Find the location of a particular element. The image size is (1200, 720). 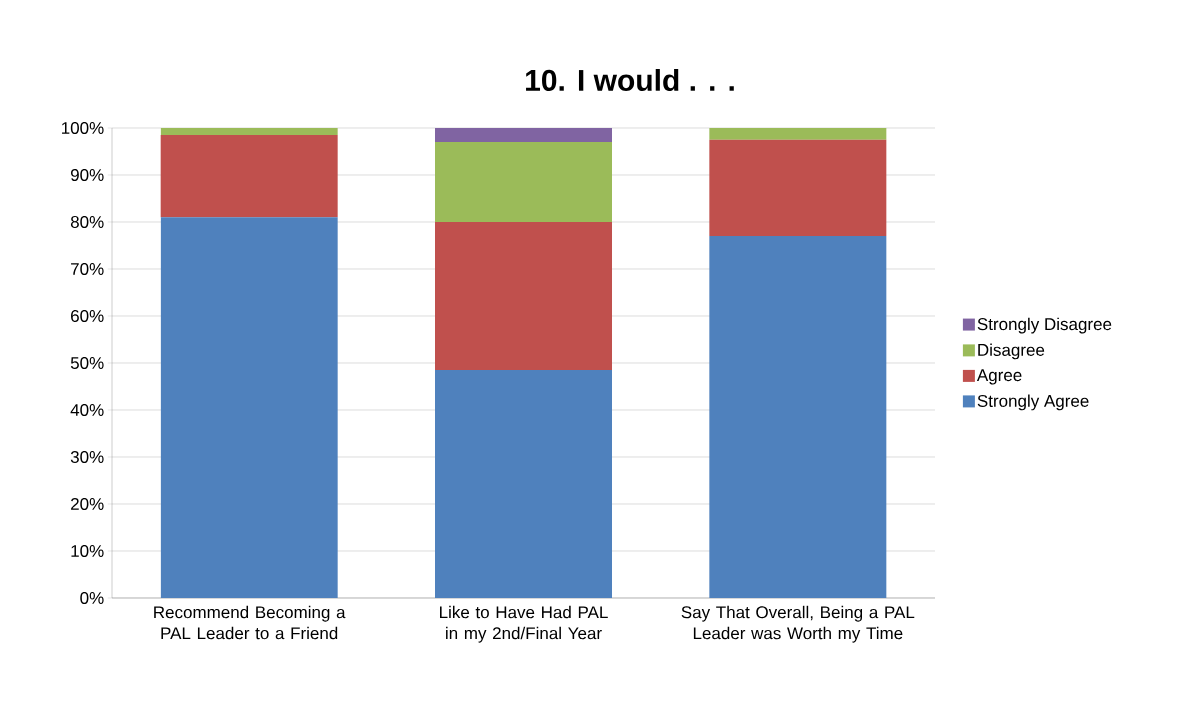

y-tick-label: 0% is located at coordinates (92, 598).